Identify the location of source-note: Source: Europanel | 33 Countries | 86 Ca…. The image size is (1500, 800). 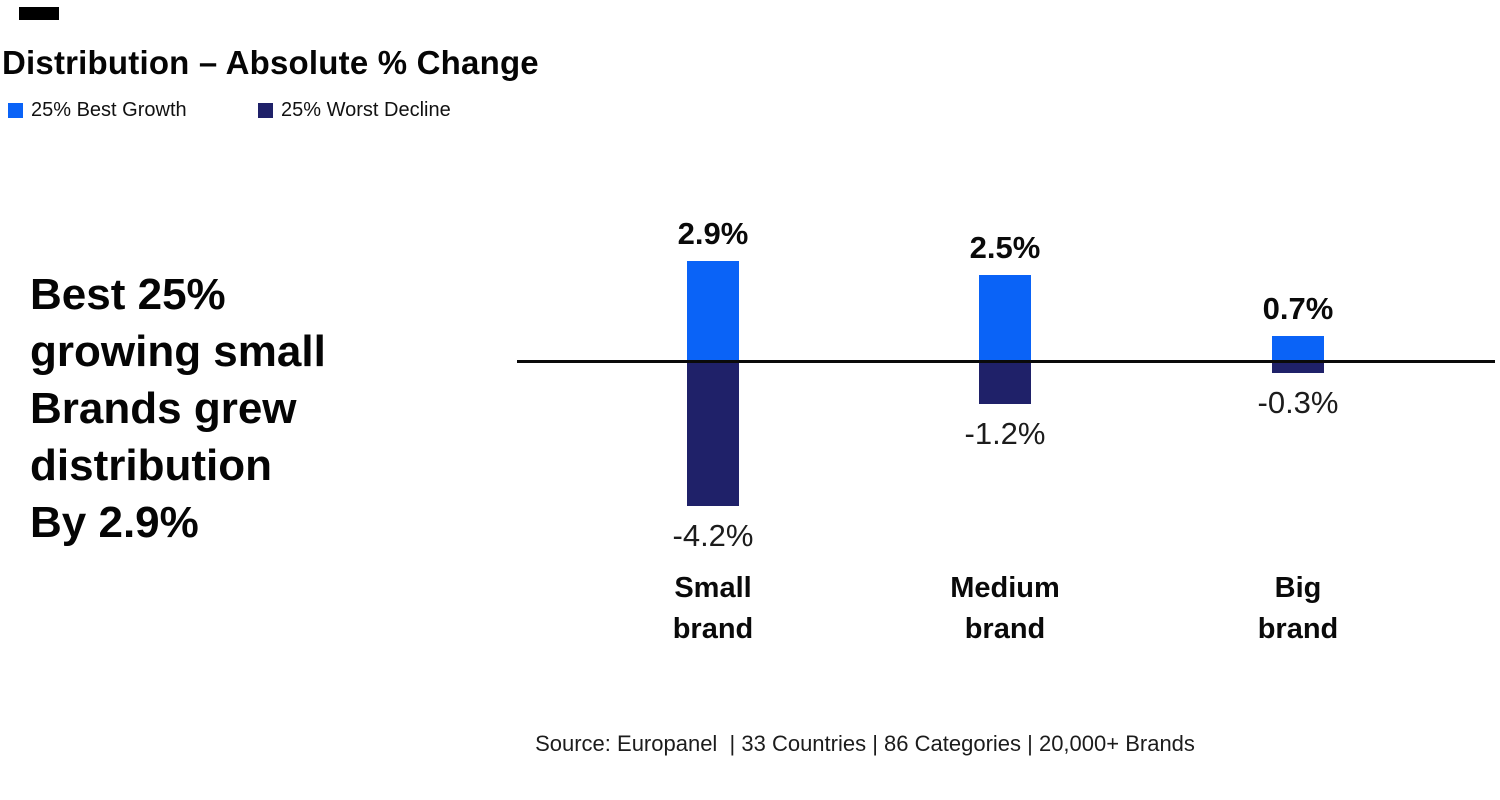
(865, 743).